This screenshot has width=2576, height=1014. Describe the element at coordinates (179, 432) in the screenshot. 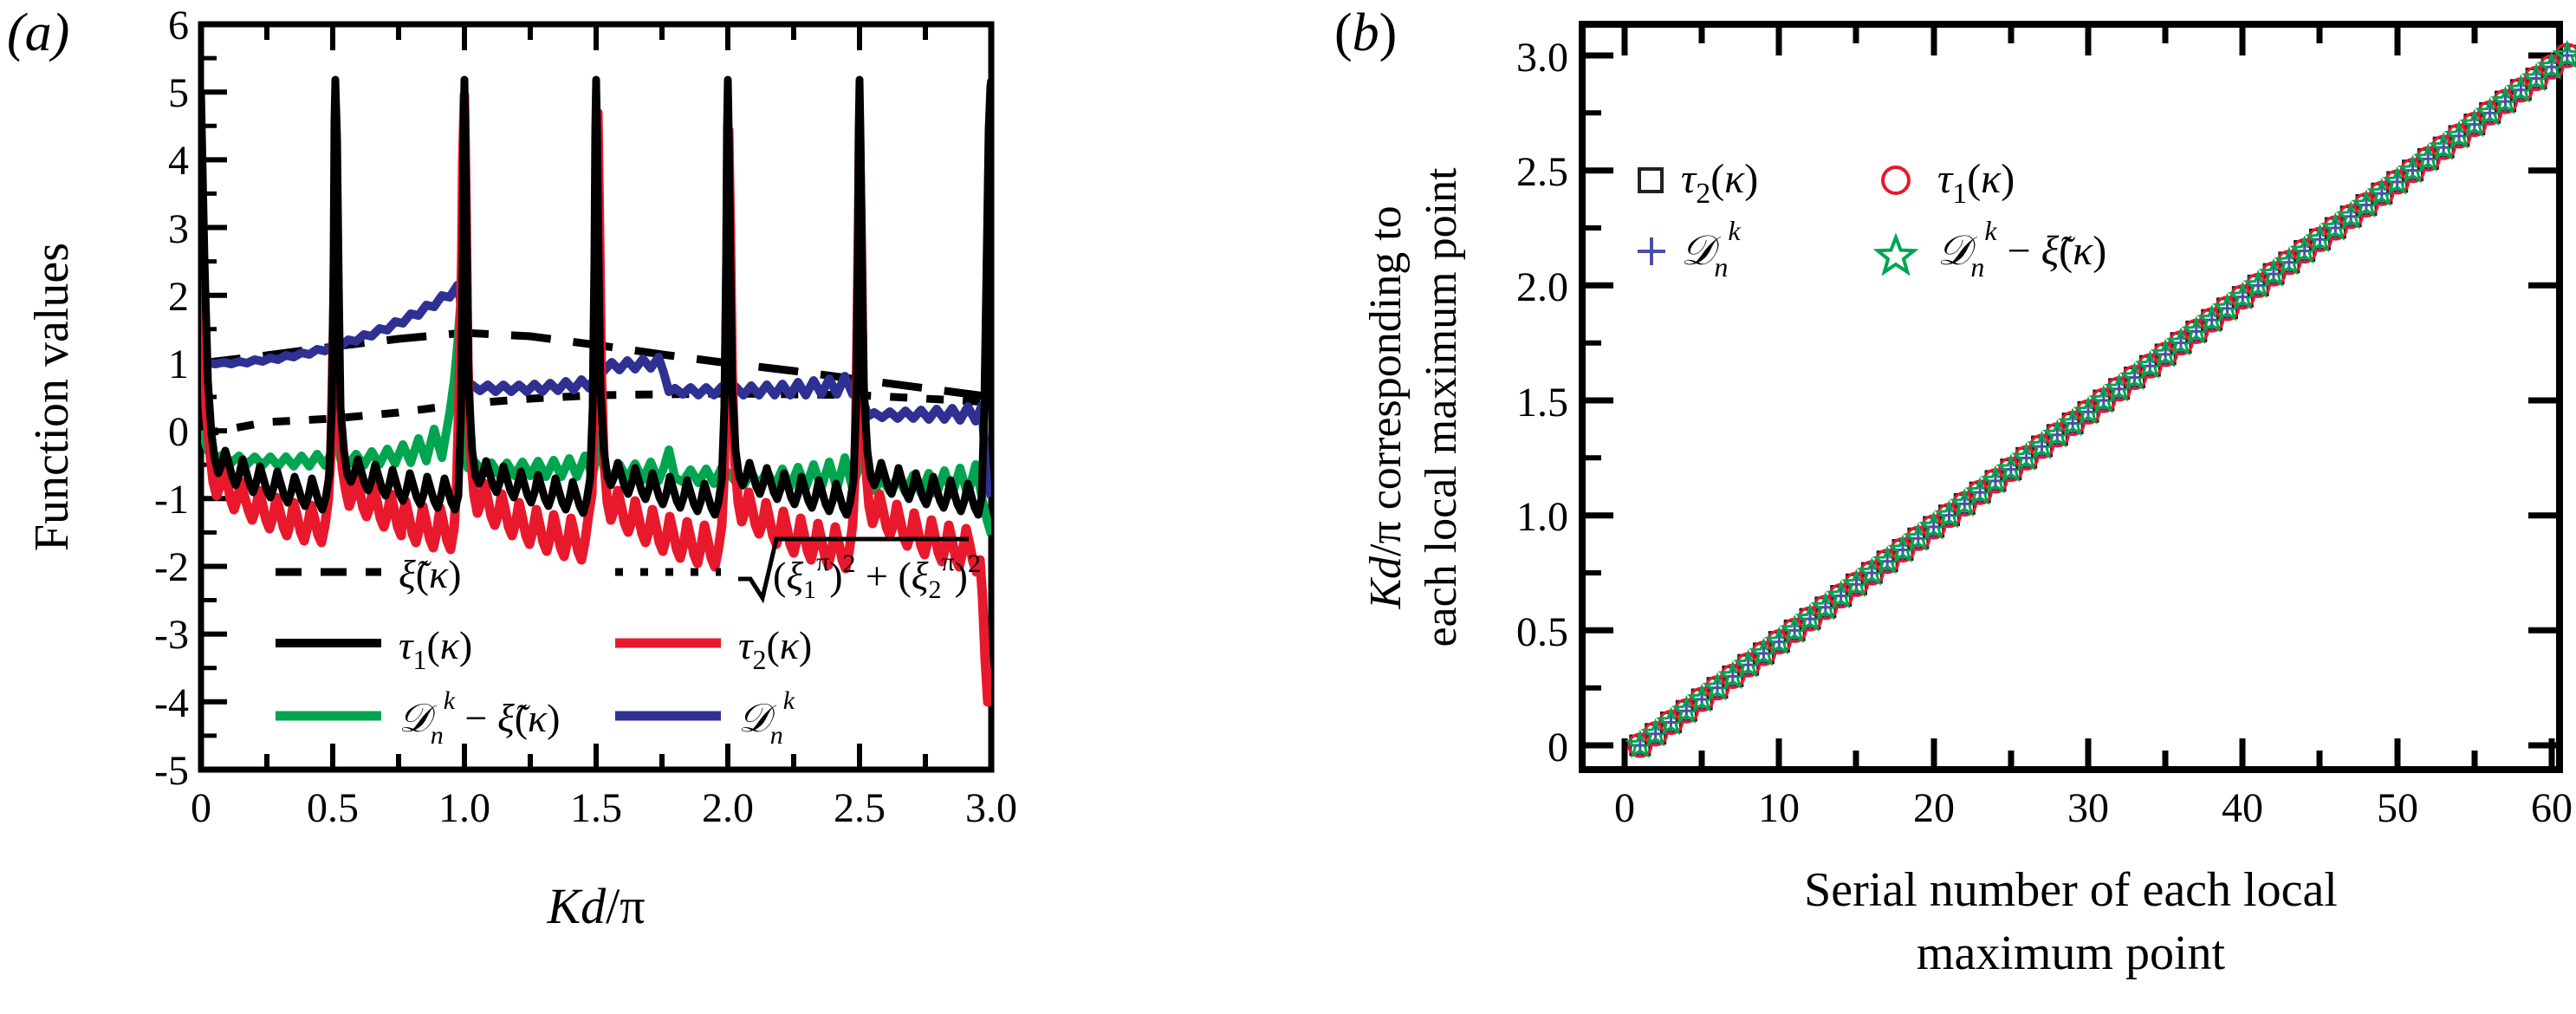

I see `panel-a-ytick-0: 0` at that location.